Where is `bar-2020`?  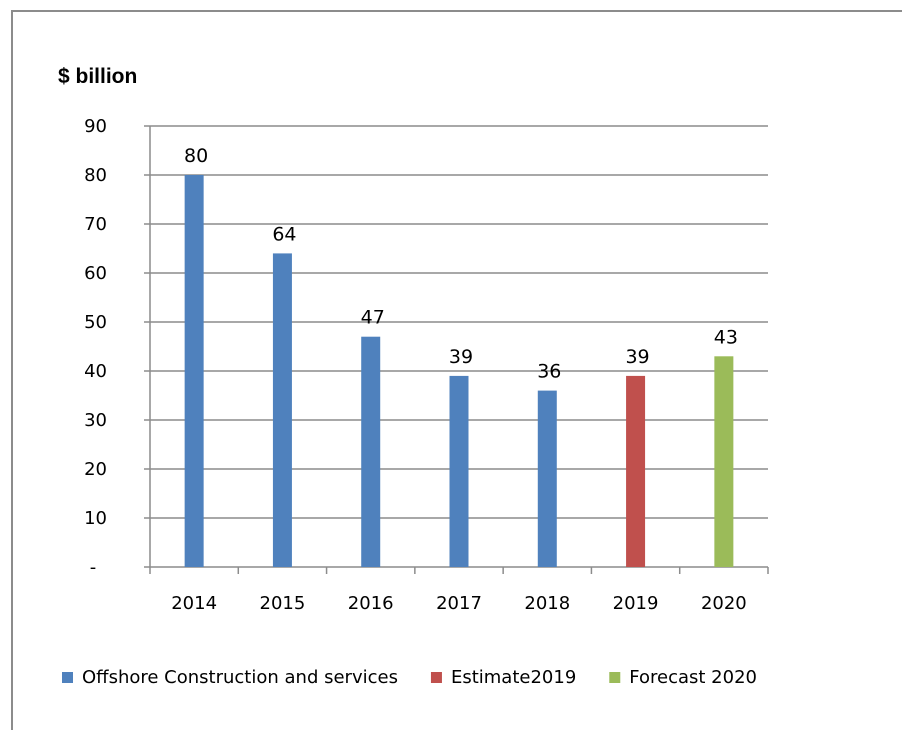
bar-2020 is located at coordinates (724, 461).